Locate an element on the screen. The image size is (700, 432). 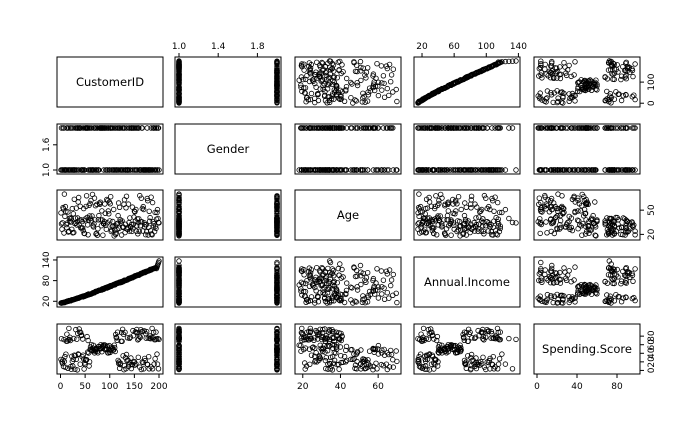
x-tick-label: 20 is located at coordinates (422, 47).